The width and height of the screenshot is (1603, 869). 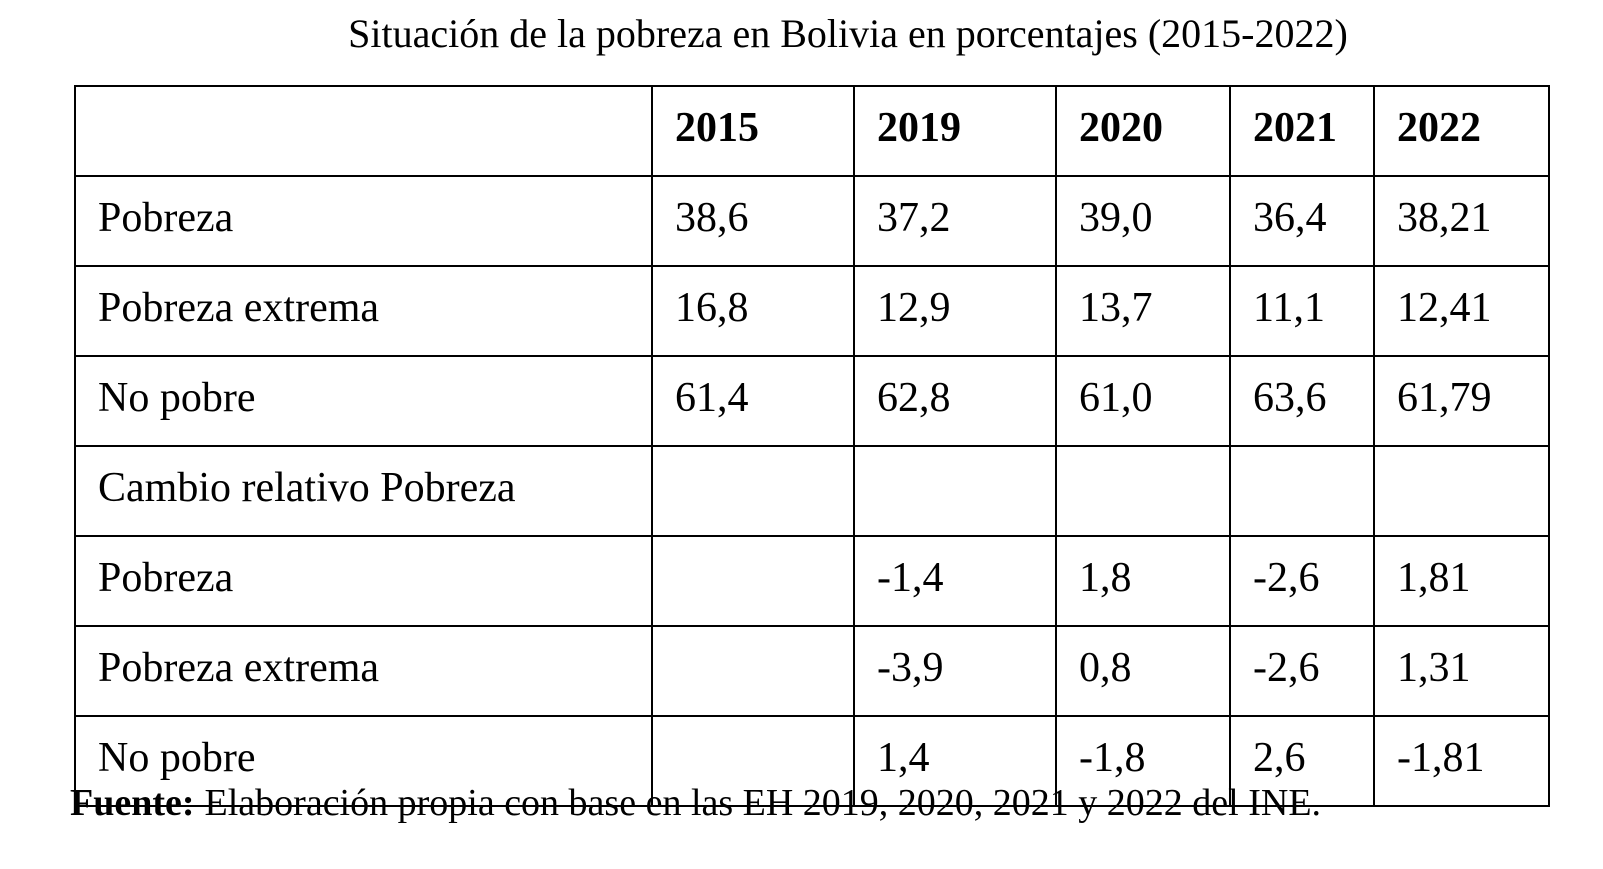 I want to click on header-row: 2015 2019 2020 2021 2022, so click(x=812, y=131).